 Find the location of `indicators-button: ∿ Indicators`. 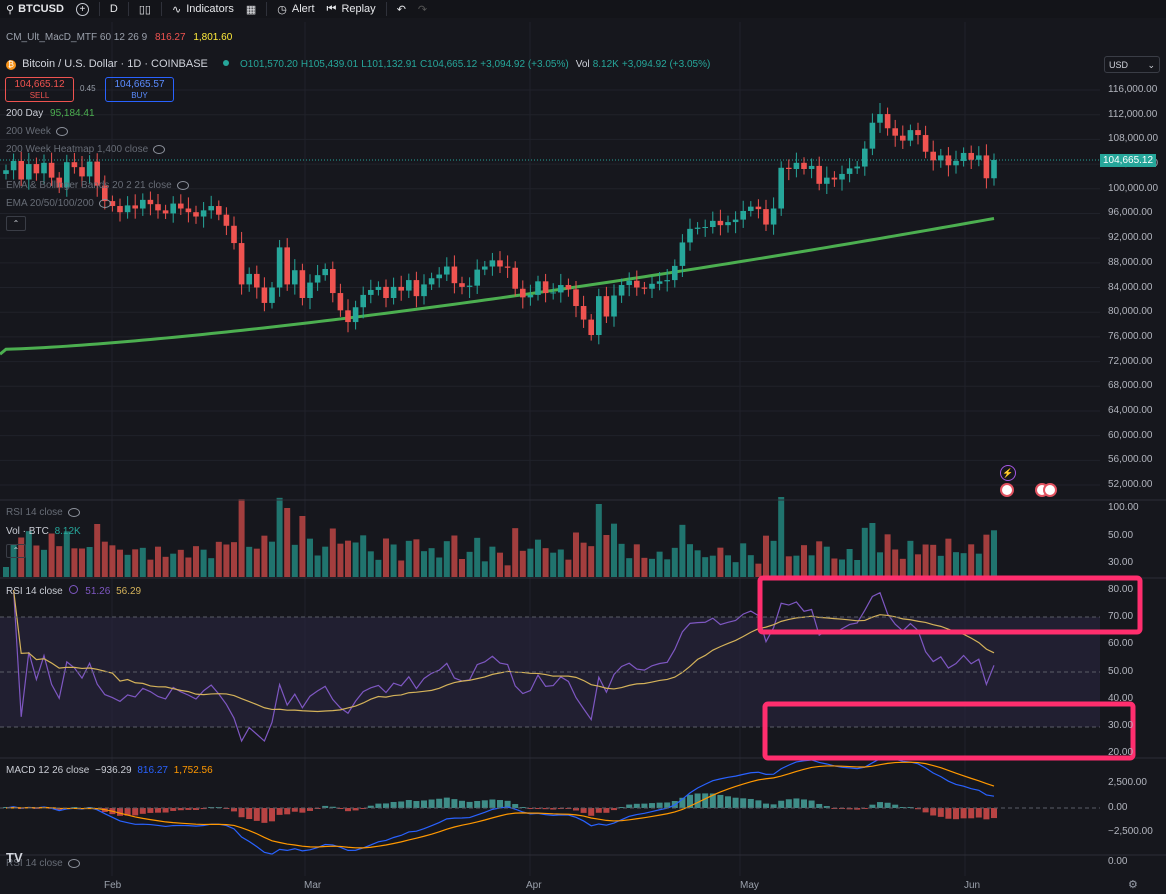

indicators-button: ∿ Indicators is located at coordinates (203, 9).